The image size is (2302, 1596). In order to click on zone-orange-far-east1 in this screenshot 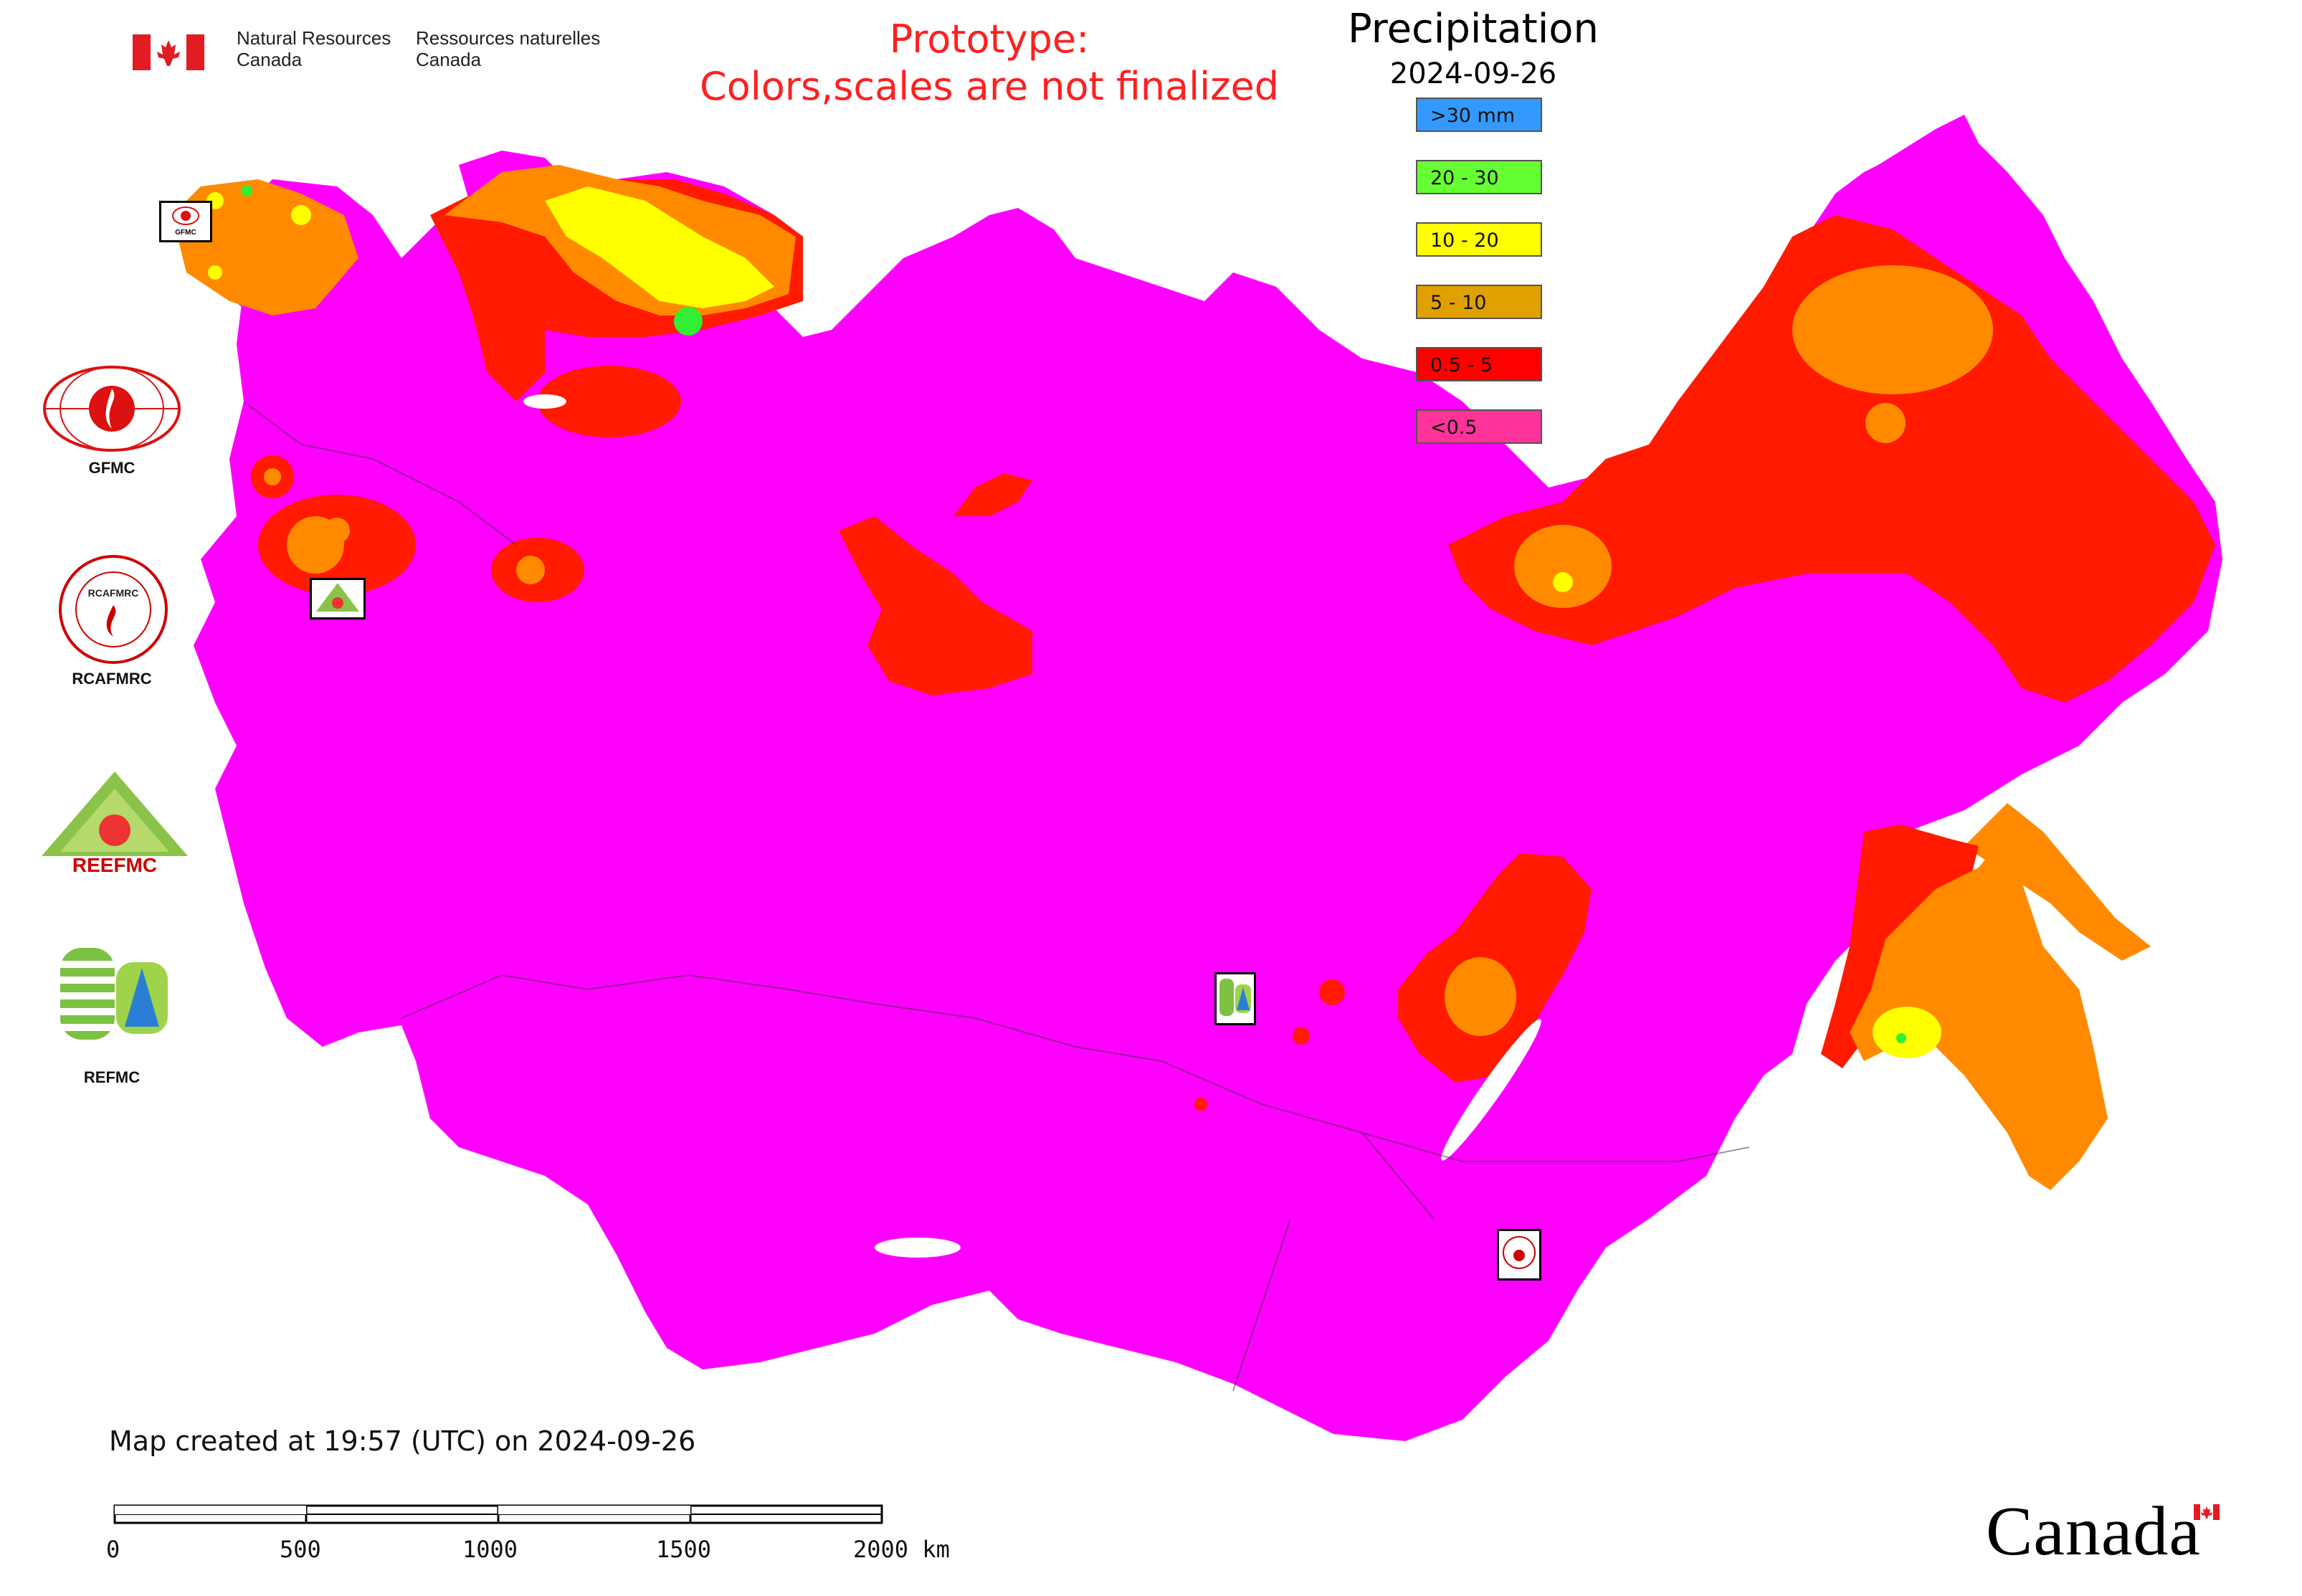, I will do `click(1892, 329)`.